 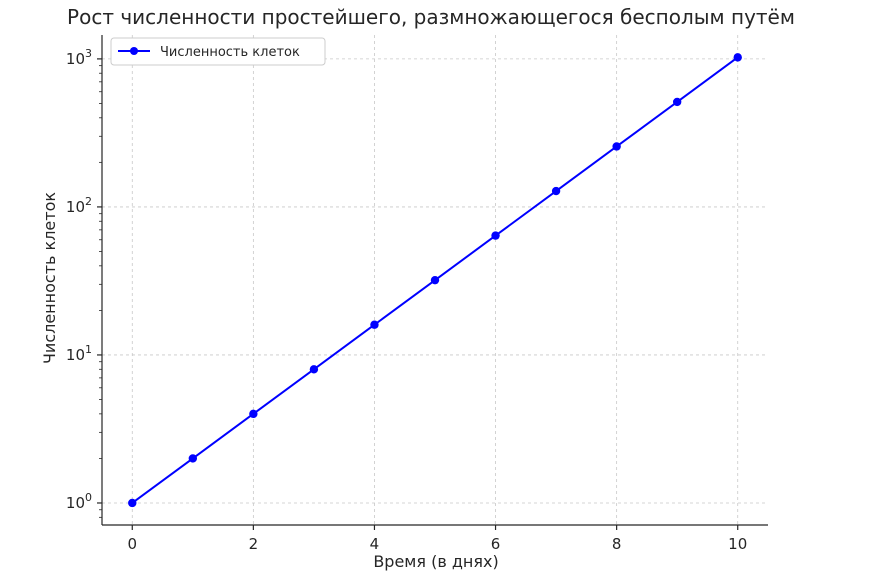 I want to click on x-tick-label: 0, so click(x=132, y=544).